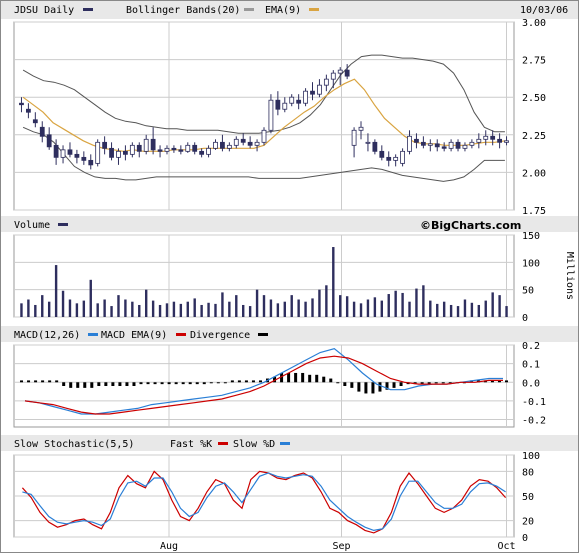 The width and height of the screenshot is (579, 553). I want to click on macd-ema-label: MACD EMA(9), so click(134, 335).